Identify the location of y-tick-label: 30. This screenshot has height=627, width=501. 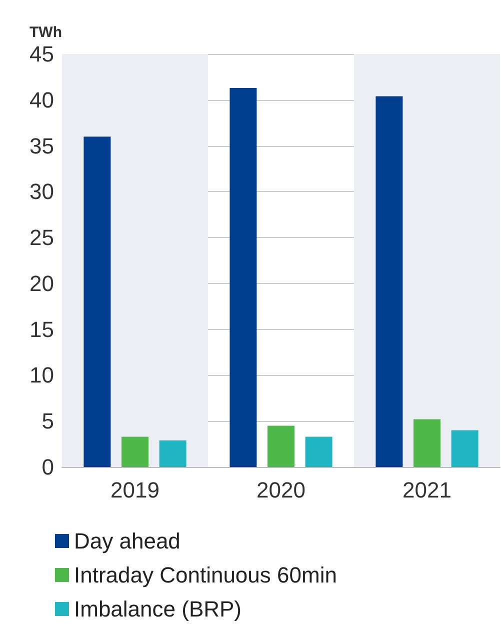
(42, 191).